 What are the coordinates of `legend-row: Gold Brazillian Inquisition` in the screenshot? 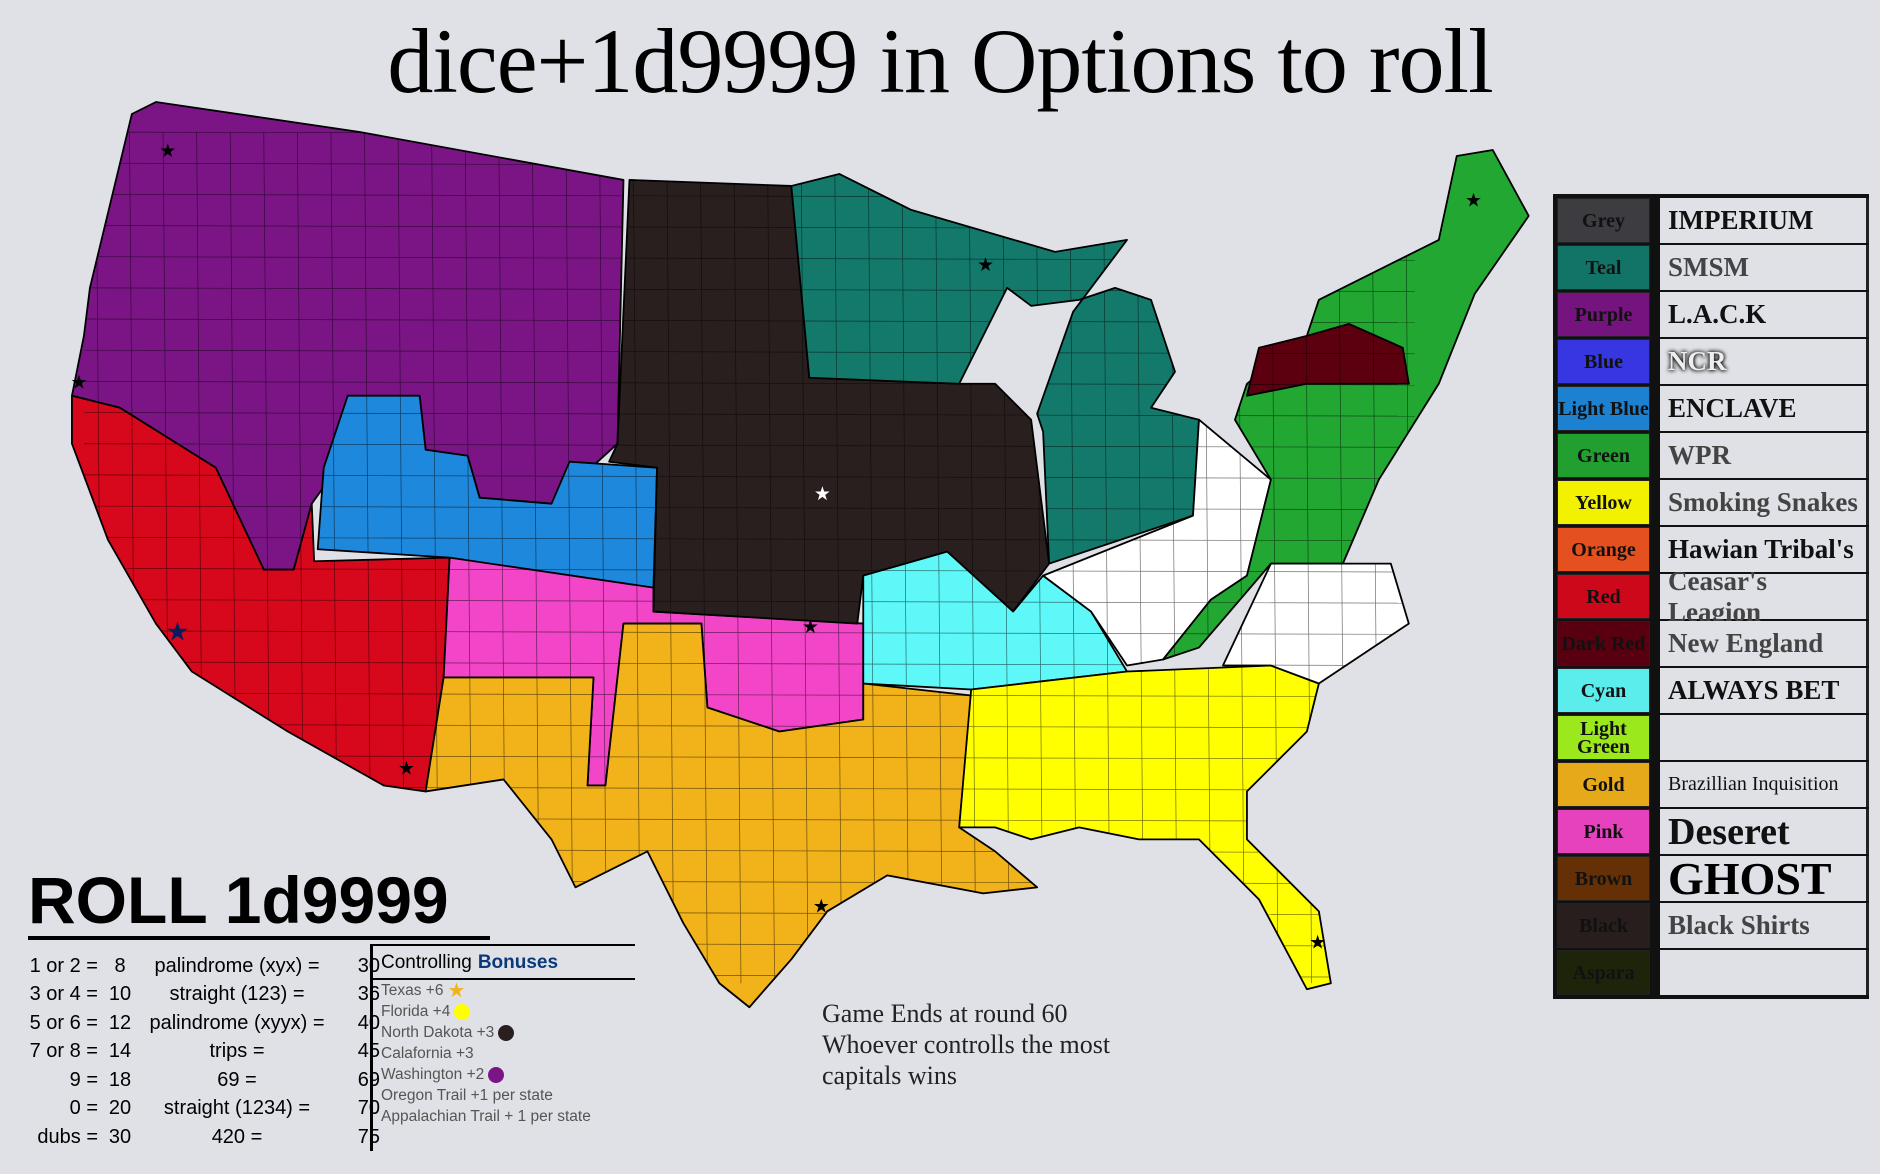 It's located at (1713, 784).